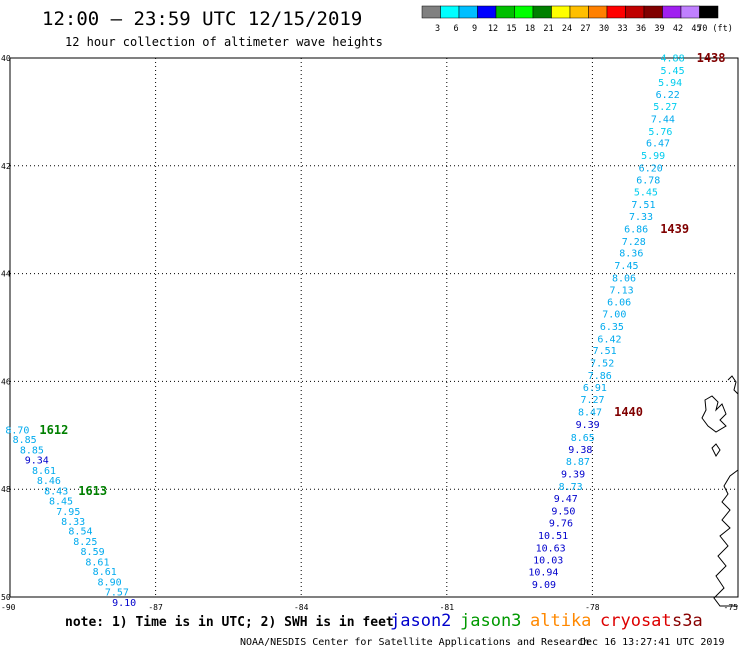 The width and height of the screenshot is (740, 654). What do you see at coordinates (124, 603) in the screenshot?
I see `wave-height-value: 9.10` at bounding box center [124, 603].